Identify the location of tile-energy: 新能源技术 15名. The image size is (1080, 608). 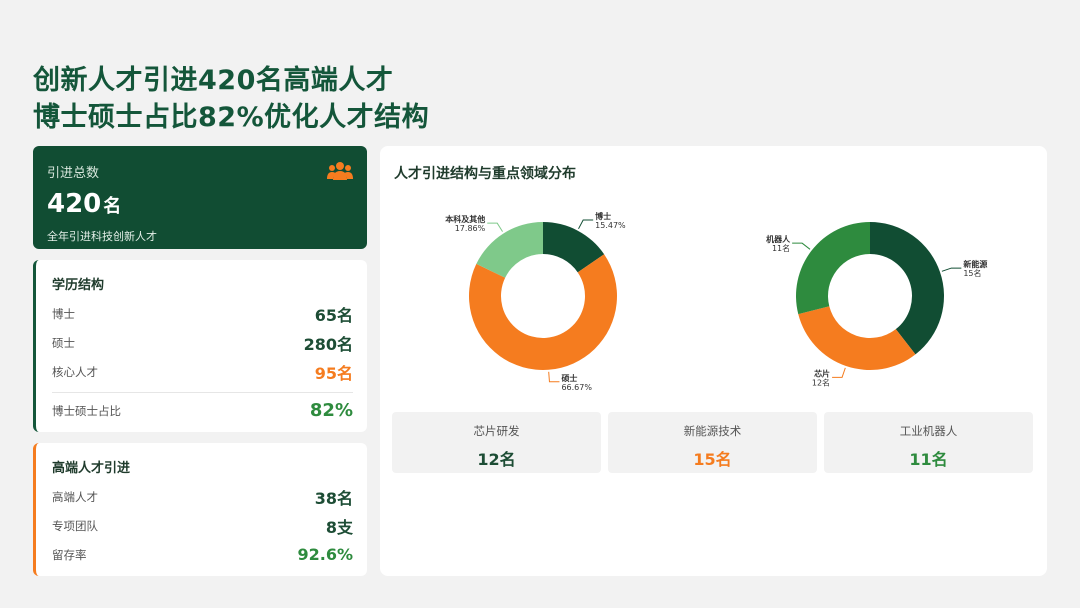
(712, 442).